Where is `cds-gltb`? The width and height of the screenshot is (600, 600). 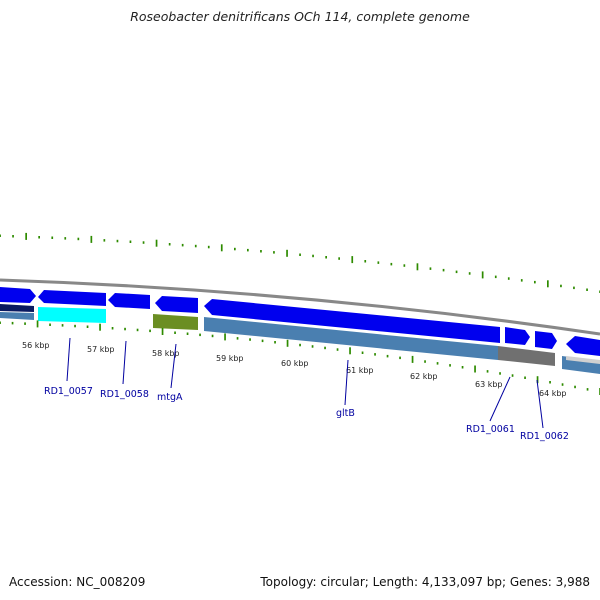 cds-gltb is located at coordinates (352, 321).